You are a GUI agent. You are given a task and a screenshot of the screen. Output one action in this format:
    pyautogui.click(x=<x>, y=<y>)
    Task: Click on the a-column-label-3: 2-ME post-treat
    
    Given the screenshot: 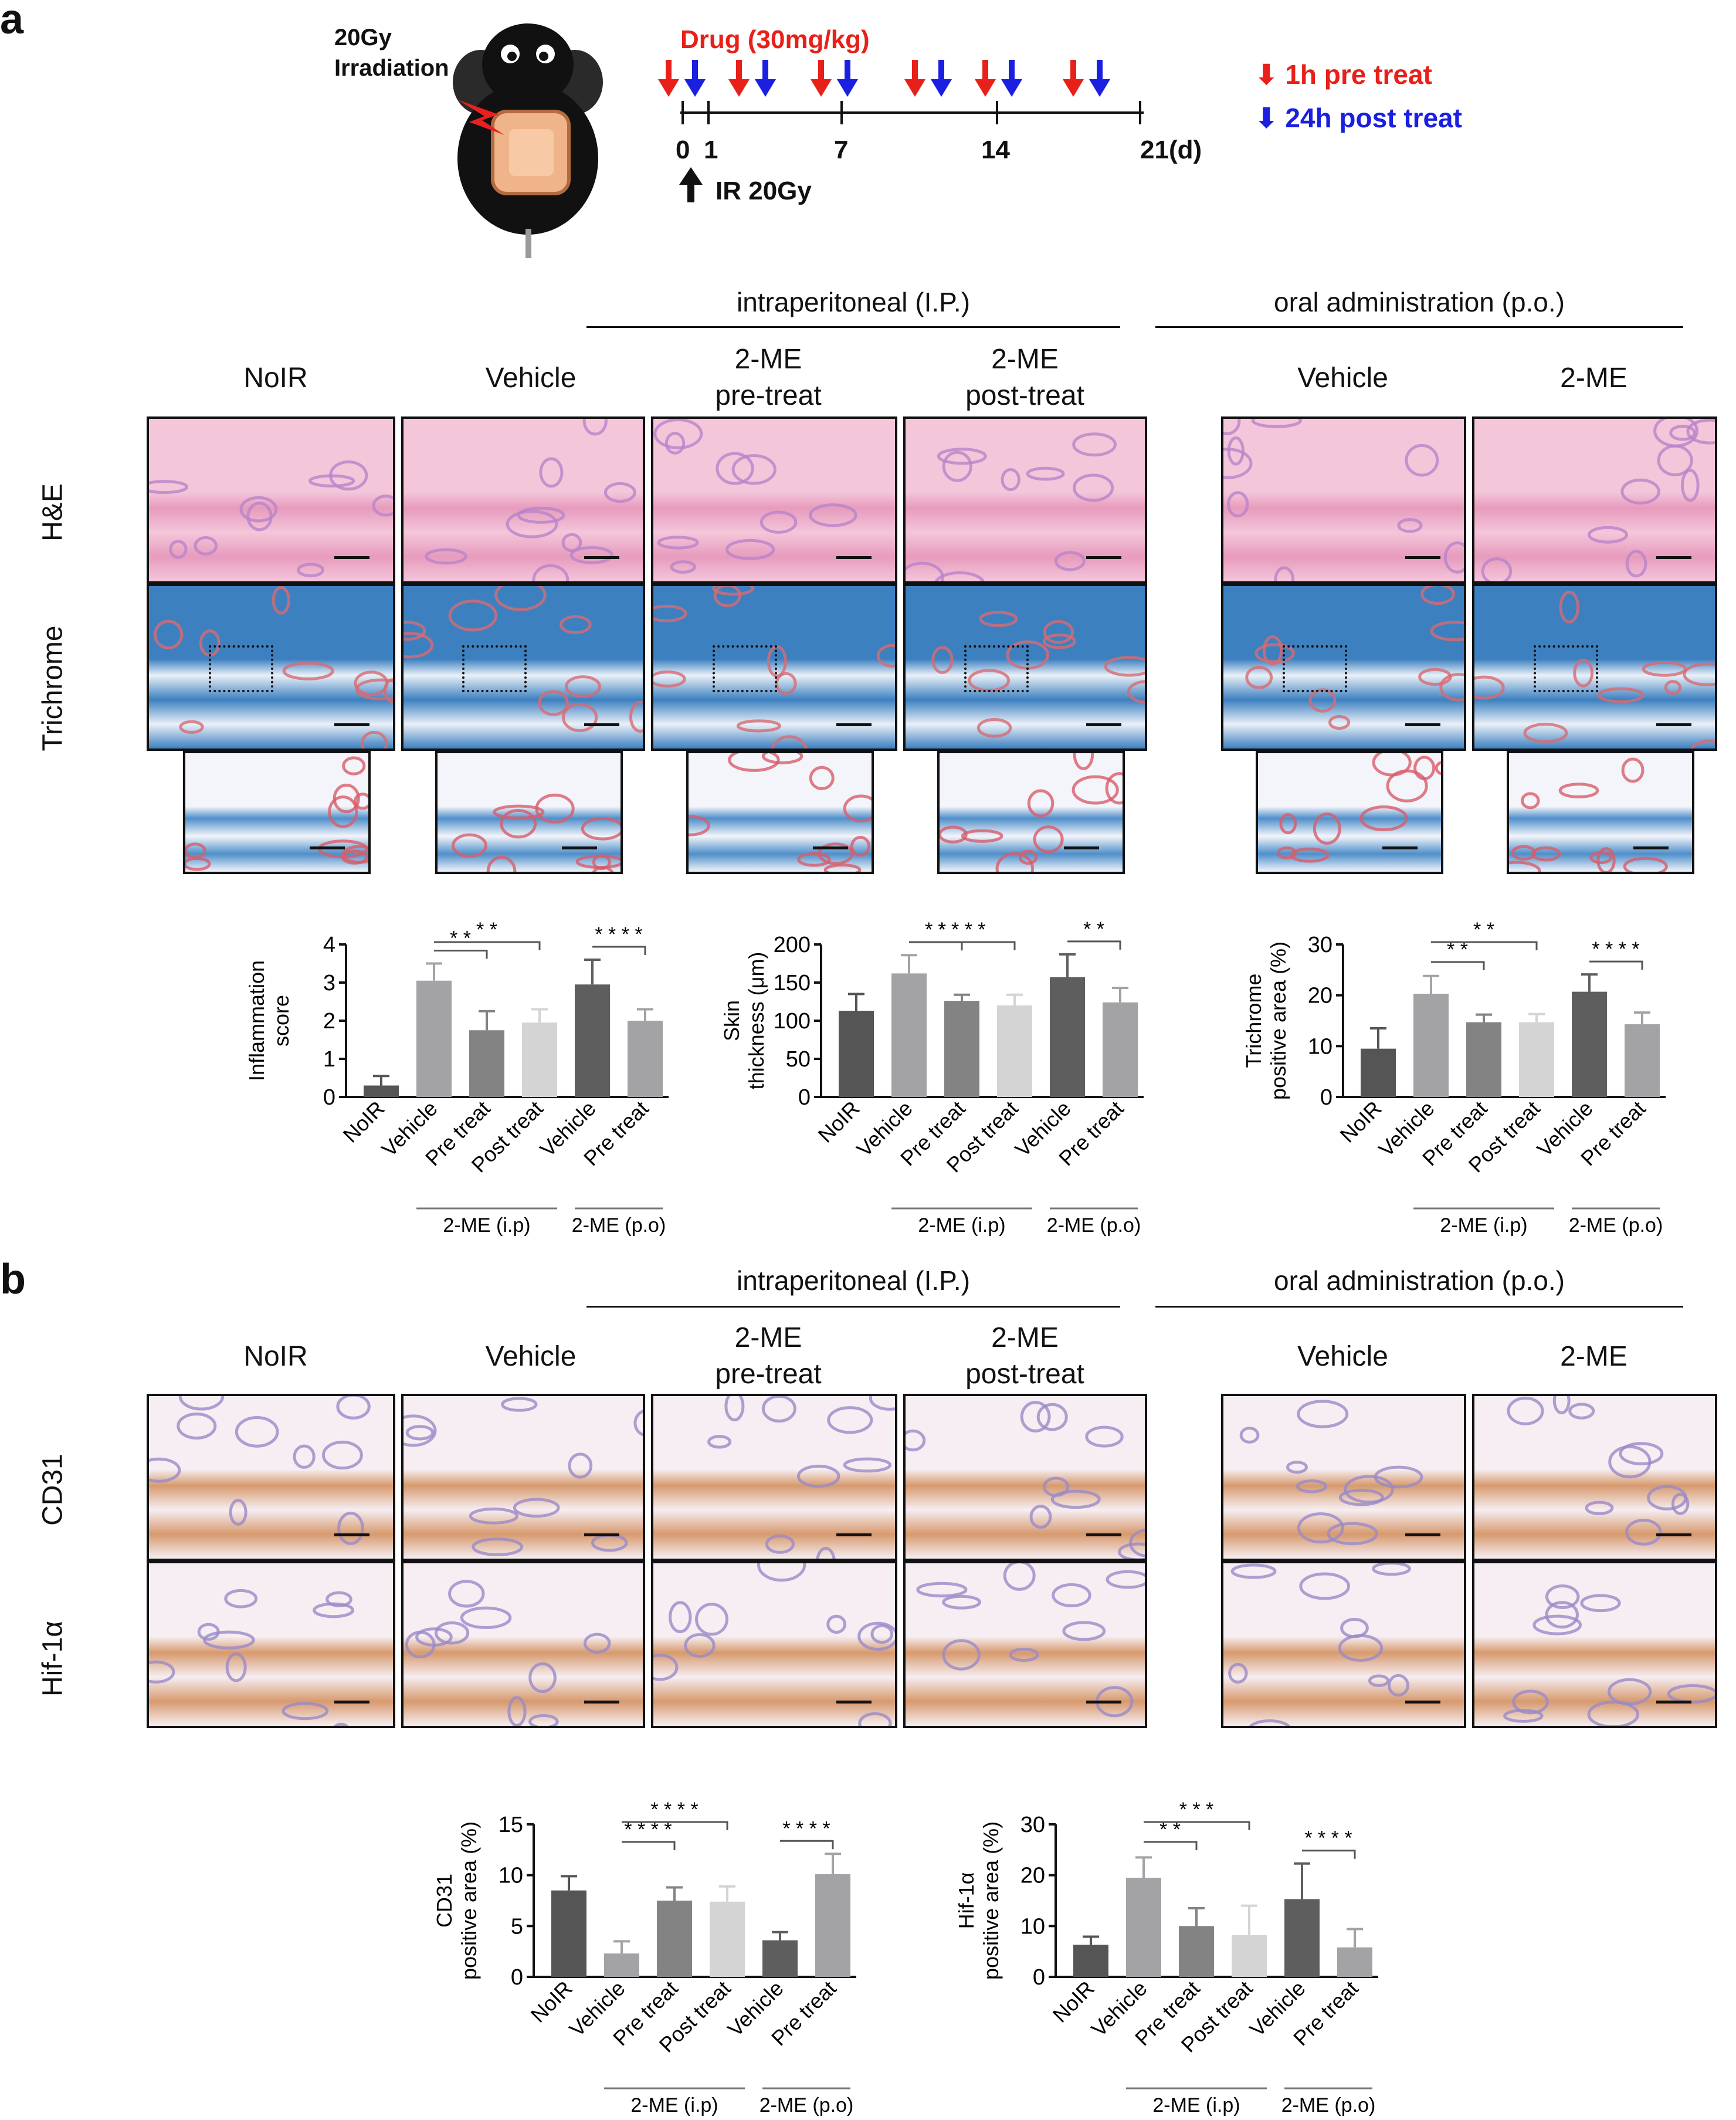 What is the action you would take?
    pyautogui.click(x=1025, y=377)
    